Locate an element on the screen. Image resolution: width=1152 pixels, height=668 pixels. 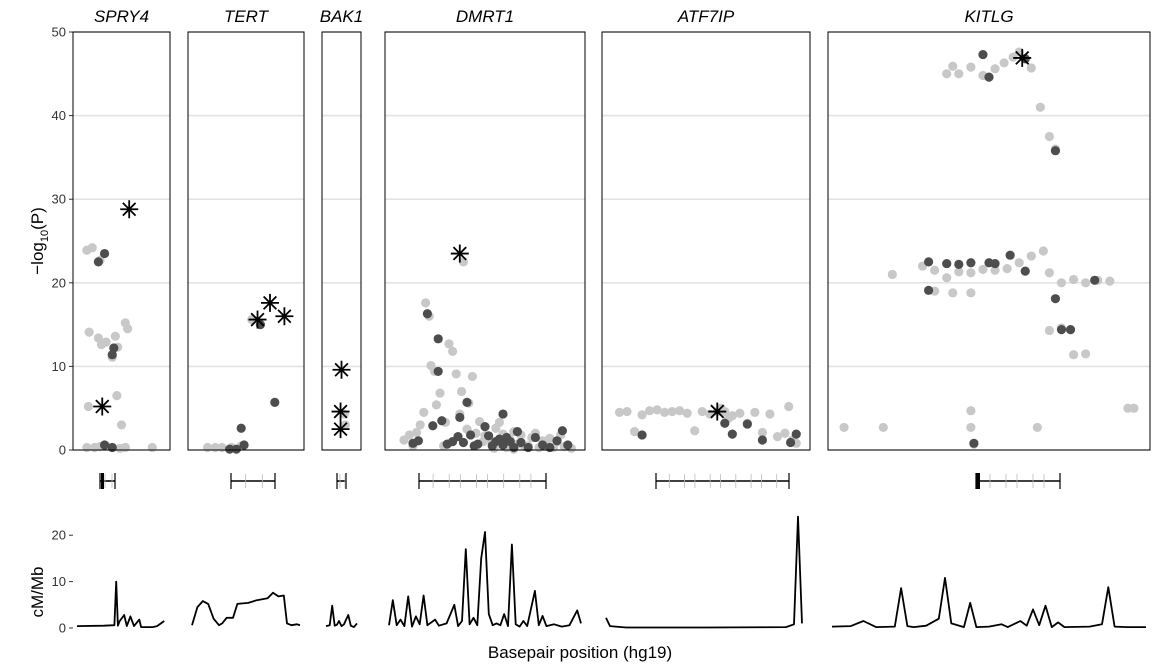
gene-structure-track is located at coordinates (107, 481).